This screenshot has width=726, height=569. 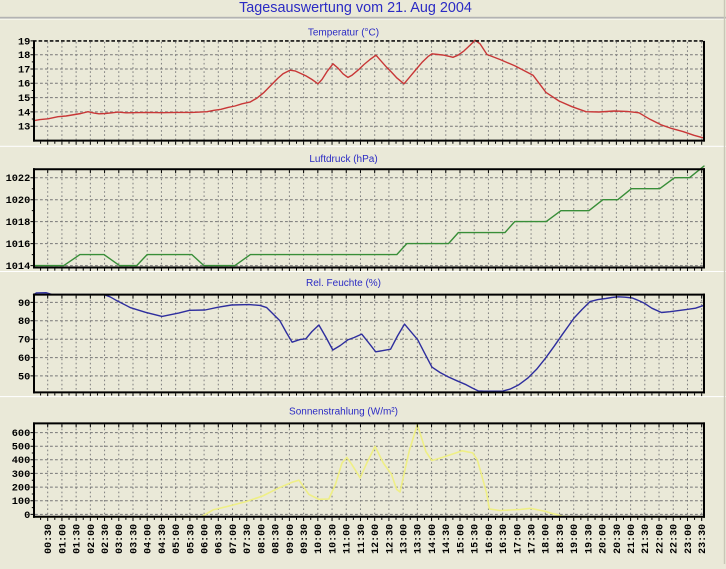 I want to click on svg-text: 90, so click(x=24, y=304).